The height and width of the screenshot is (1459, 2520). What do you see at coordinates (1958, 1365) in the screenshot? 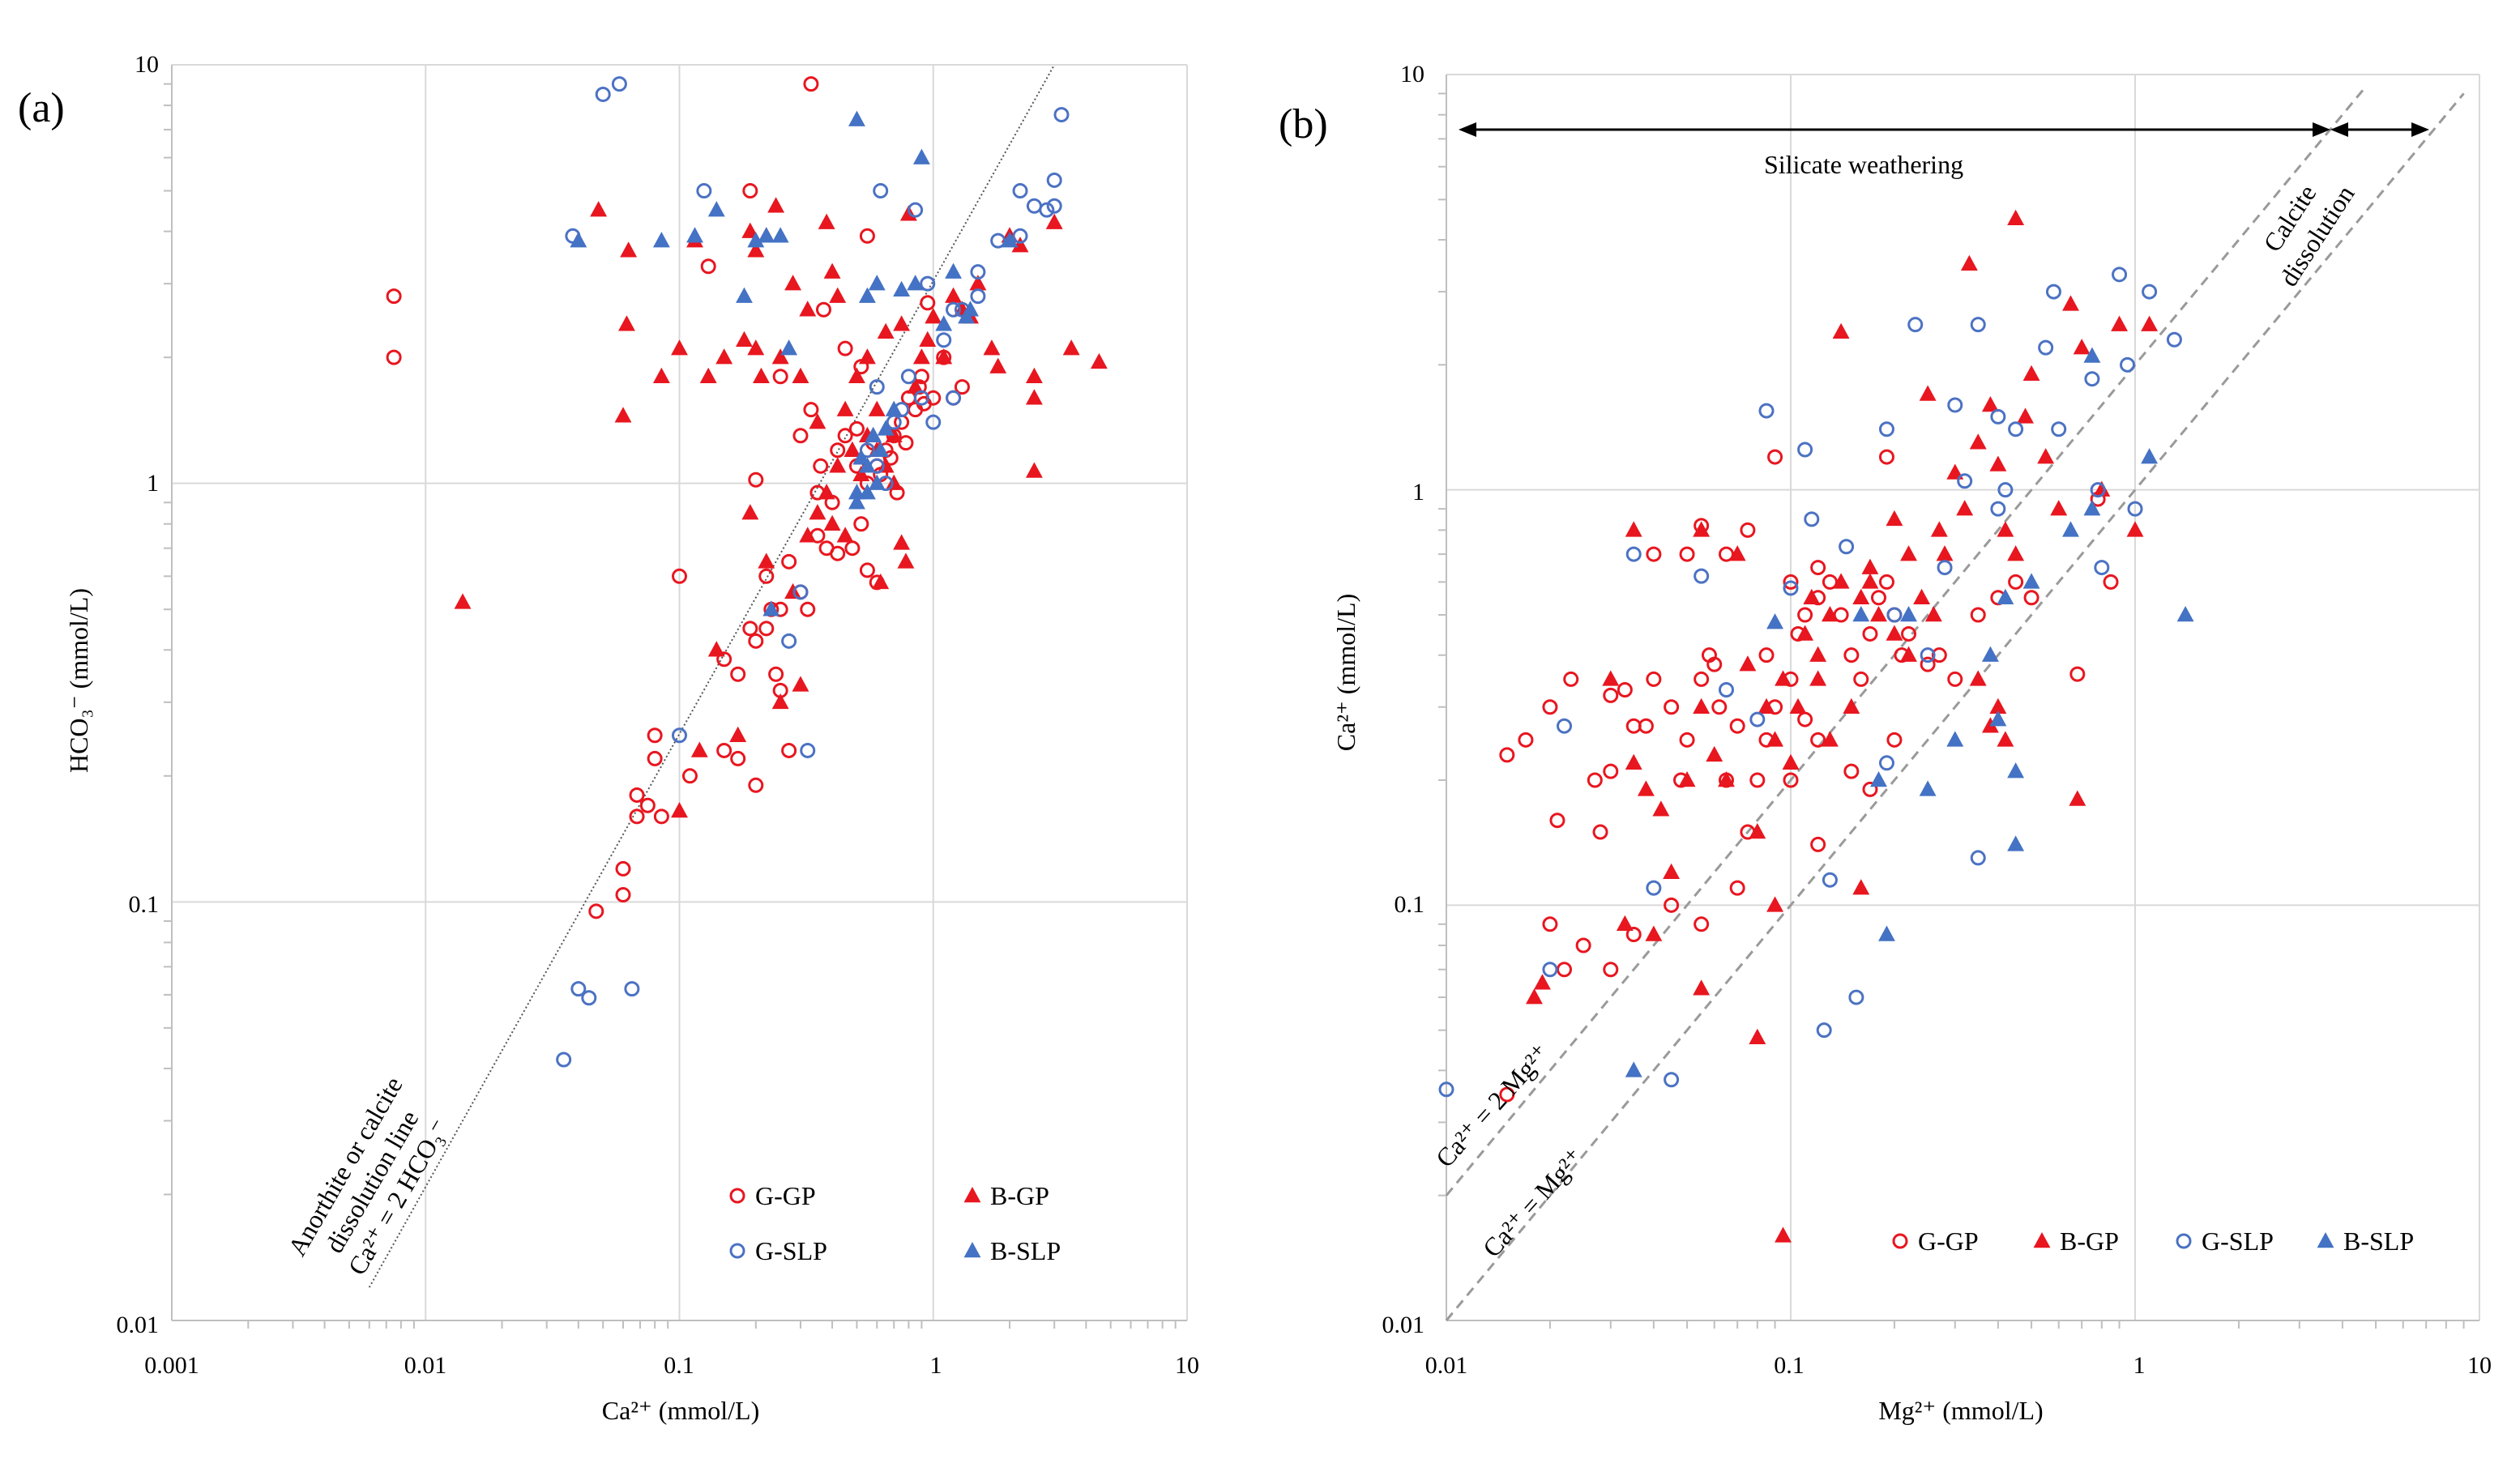
I see `panel-b-x-tick-labels: 0.01 0.1 1 10` at bounding box center [1958, 1365].